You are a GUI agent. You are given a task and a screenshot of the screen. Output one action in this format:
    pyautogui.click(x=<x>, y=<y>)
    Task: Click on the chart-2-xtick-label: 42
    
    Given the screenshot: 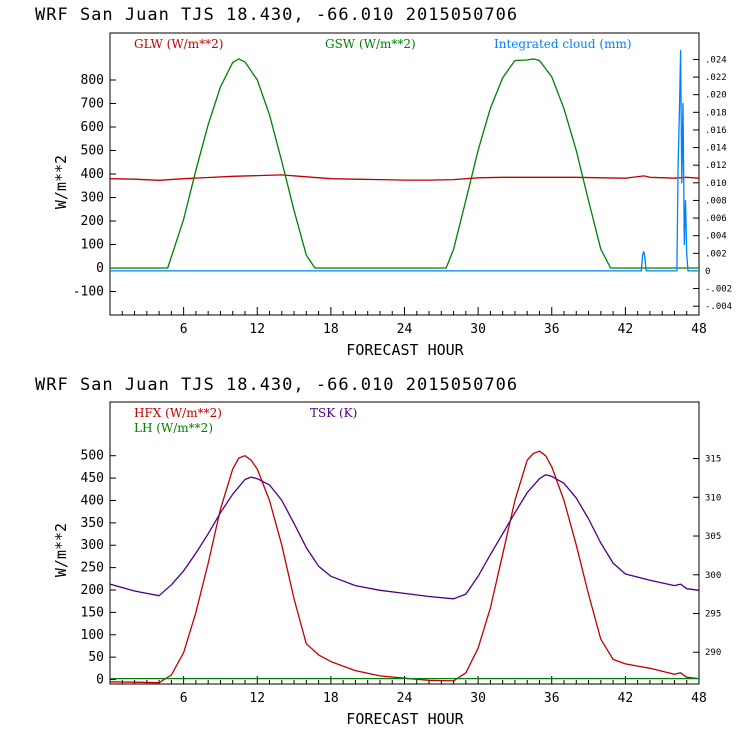 What is the action you would take?
    pyautogui.click(x=626, y=698)
    